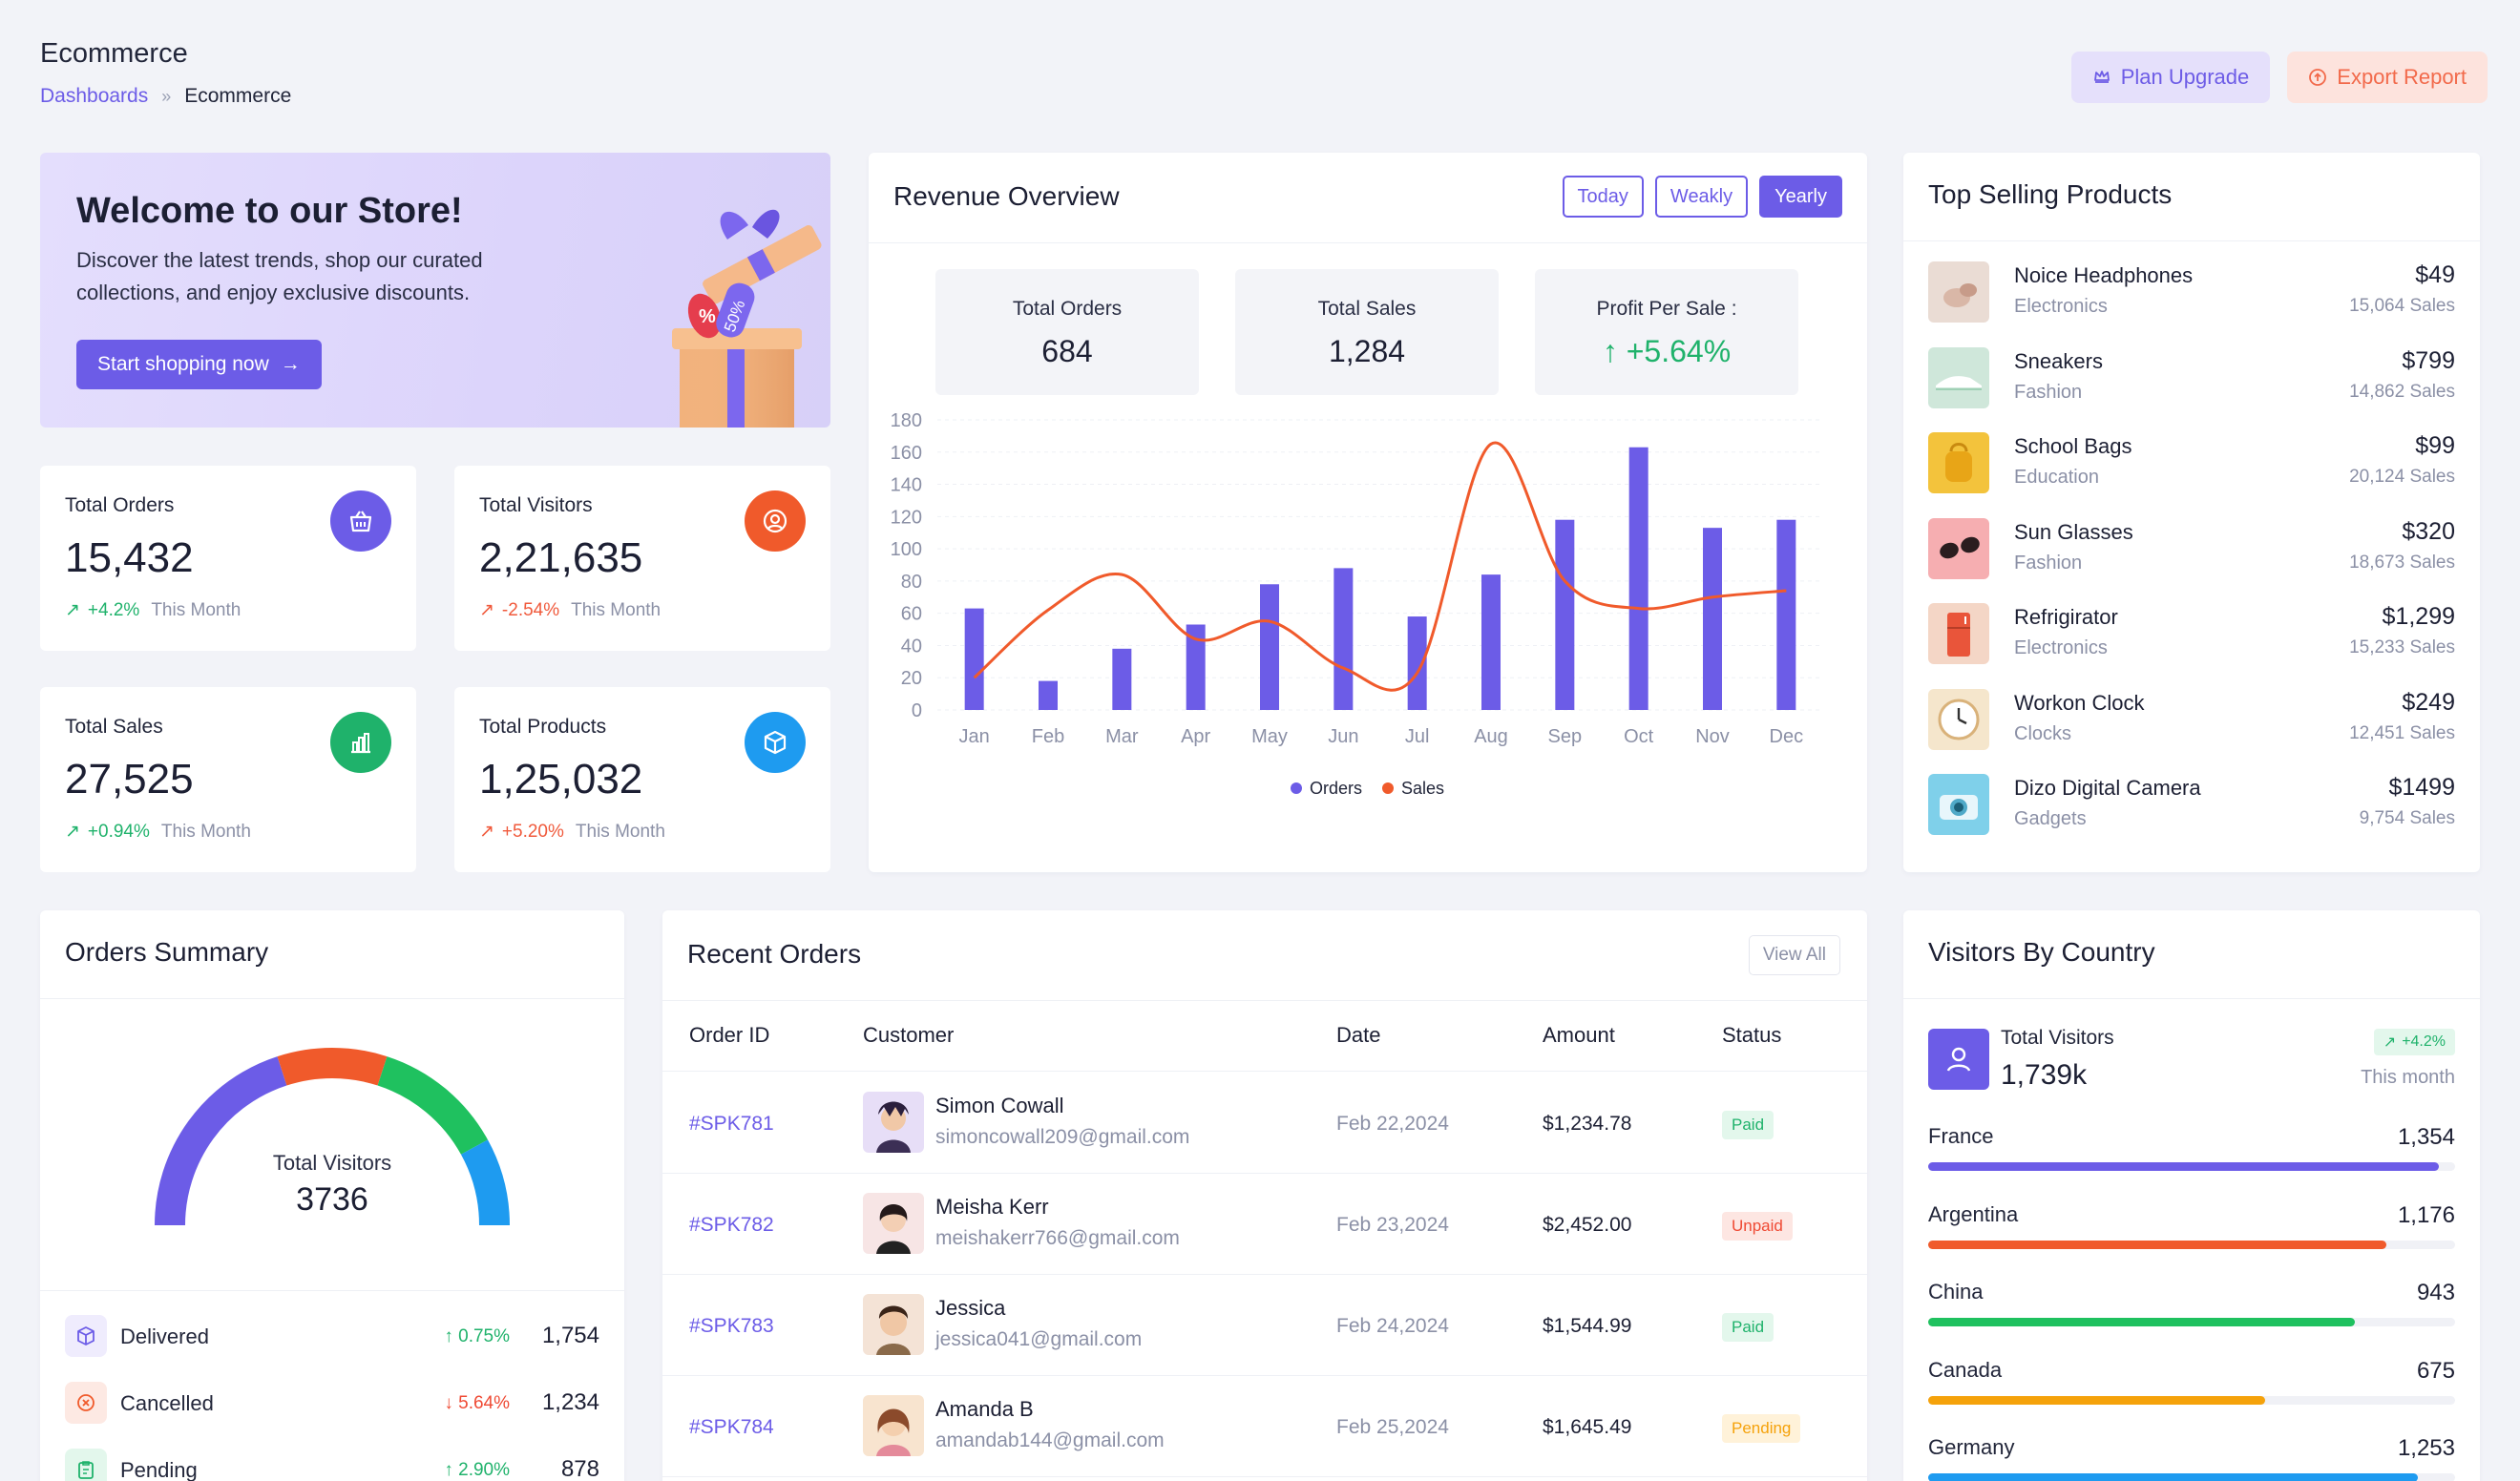  Describe the element at coordinates (572, 832) in the screenshot. I see `stat-change: ↗ +5.20% This Month` at that location.